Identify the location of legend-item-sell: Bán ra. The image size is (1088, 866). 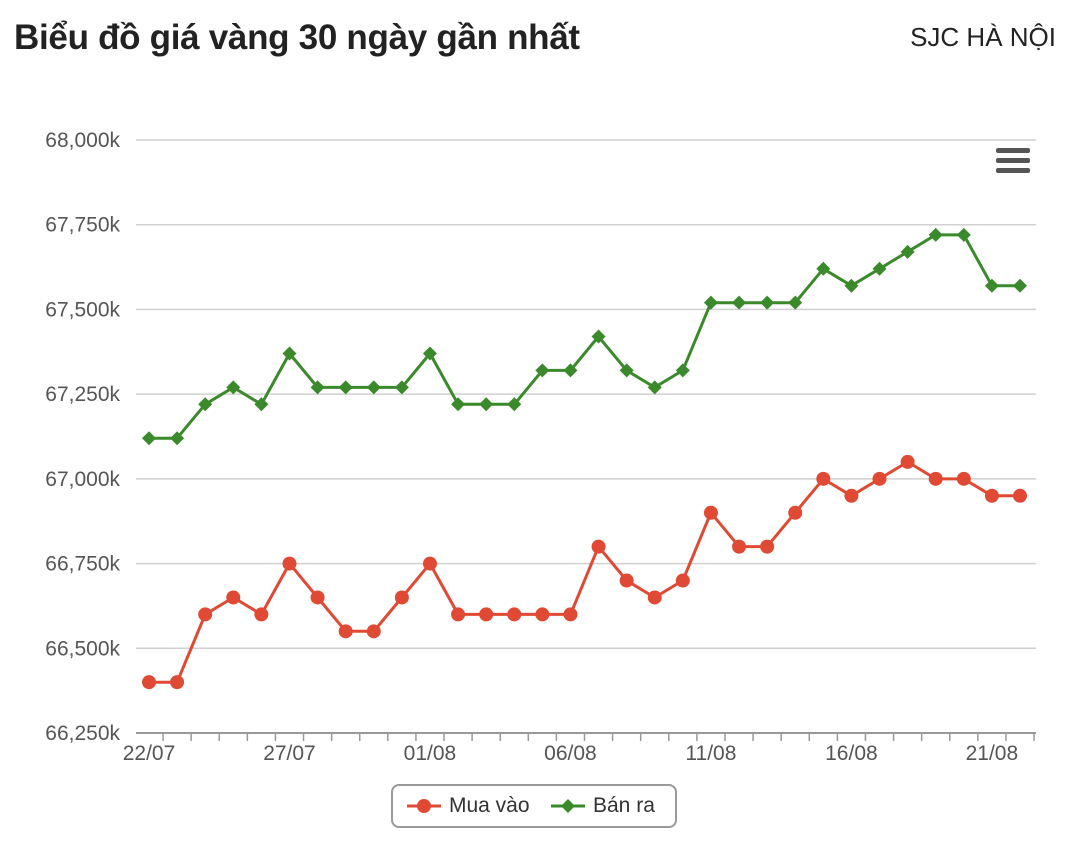
(603, 806).